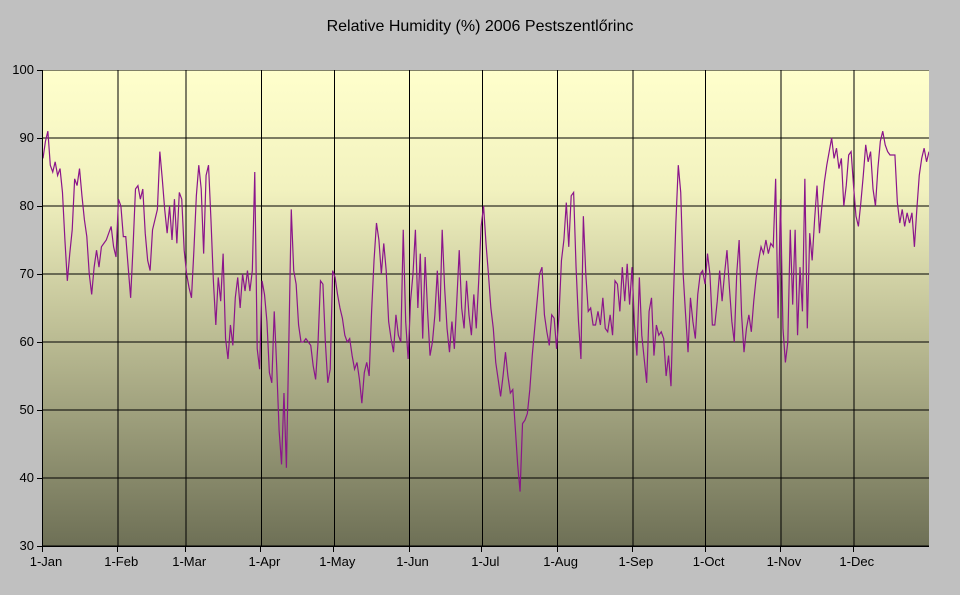 Image resolution: width=960 pixels, height=595 pixels. Describe the element at coordinates (121, 561) in the screenshot. I see `x-axis-tick-label: 1-Feb` at that location.